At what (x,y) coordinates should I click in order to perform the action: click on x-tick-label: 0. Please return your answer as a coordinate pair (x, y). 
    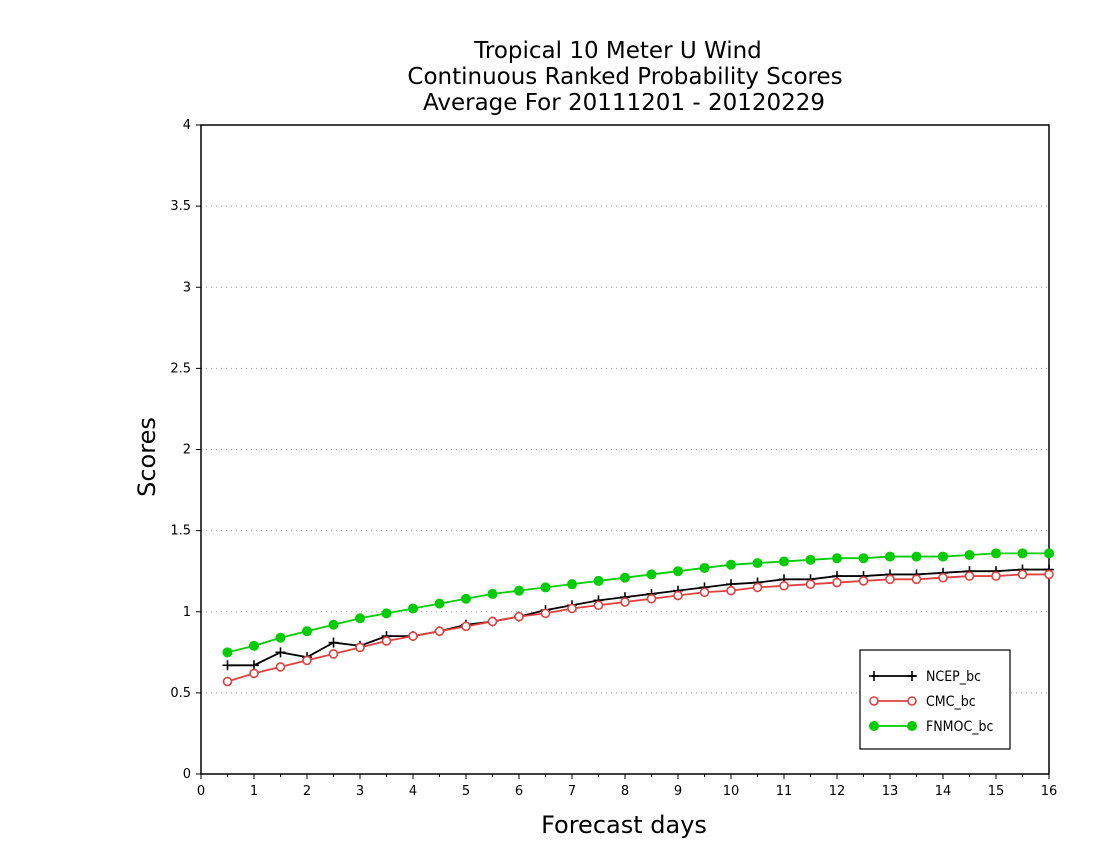
    Looking at the image, I should click on (201, 791).